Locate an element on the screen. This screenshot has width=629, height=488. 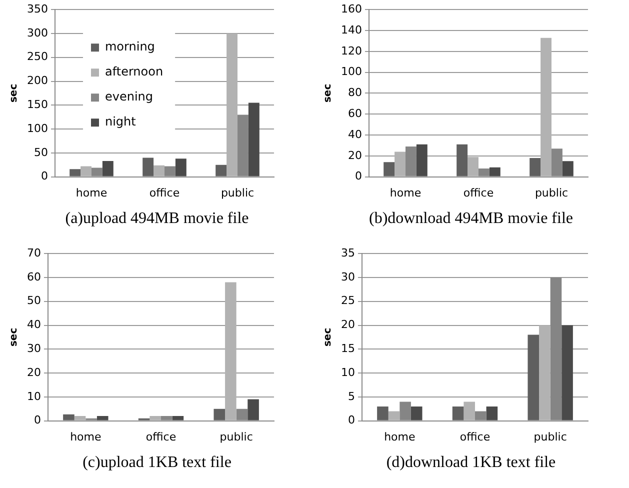
y-tick-label: 200 is located at coordinates (37, 81).